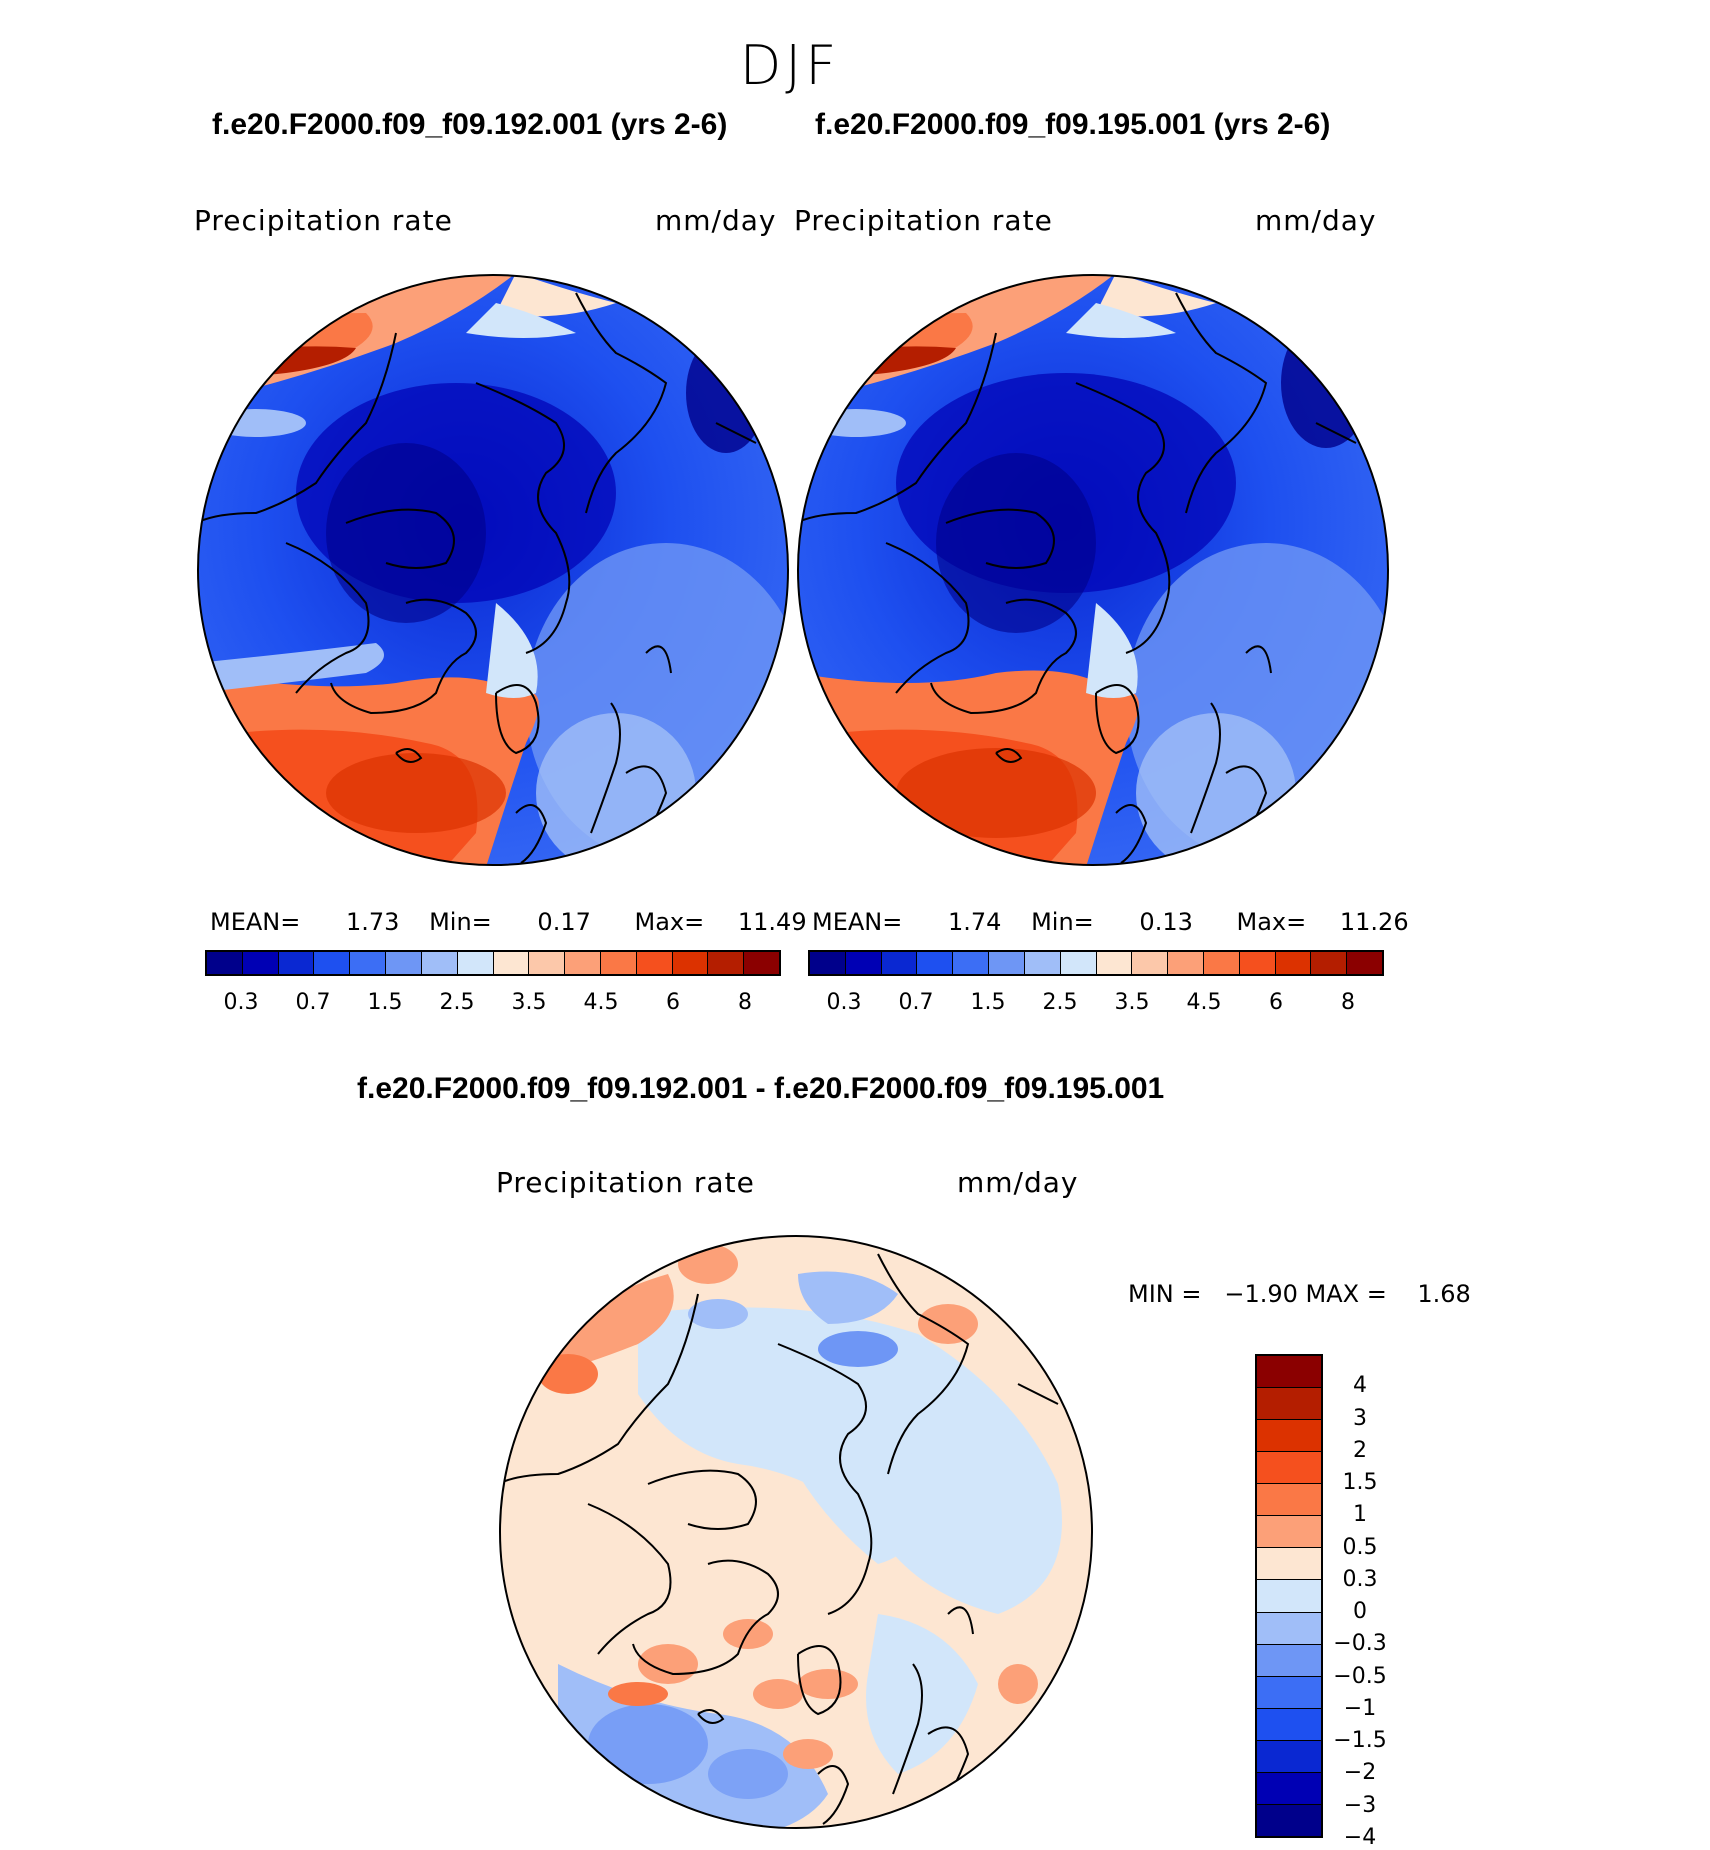 Image resolution: width=1710 pixels, height=1850 pixels. I want to click on left-variable-label: Precipitation rate, so click(323, 220).